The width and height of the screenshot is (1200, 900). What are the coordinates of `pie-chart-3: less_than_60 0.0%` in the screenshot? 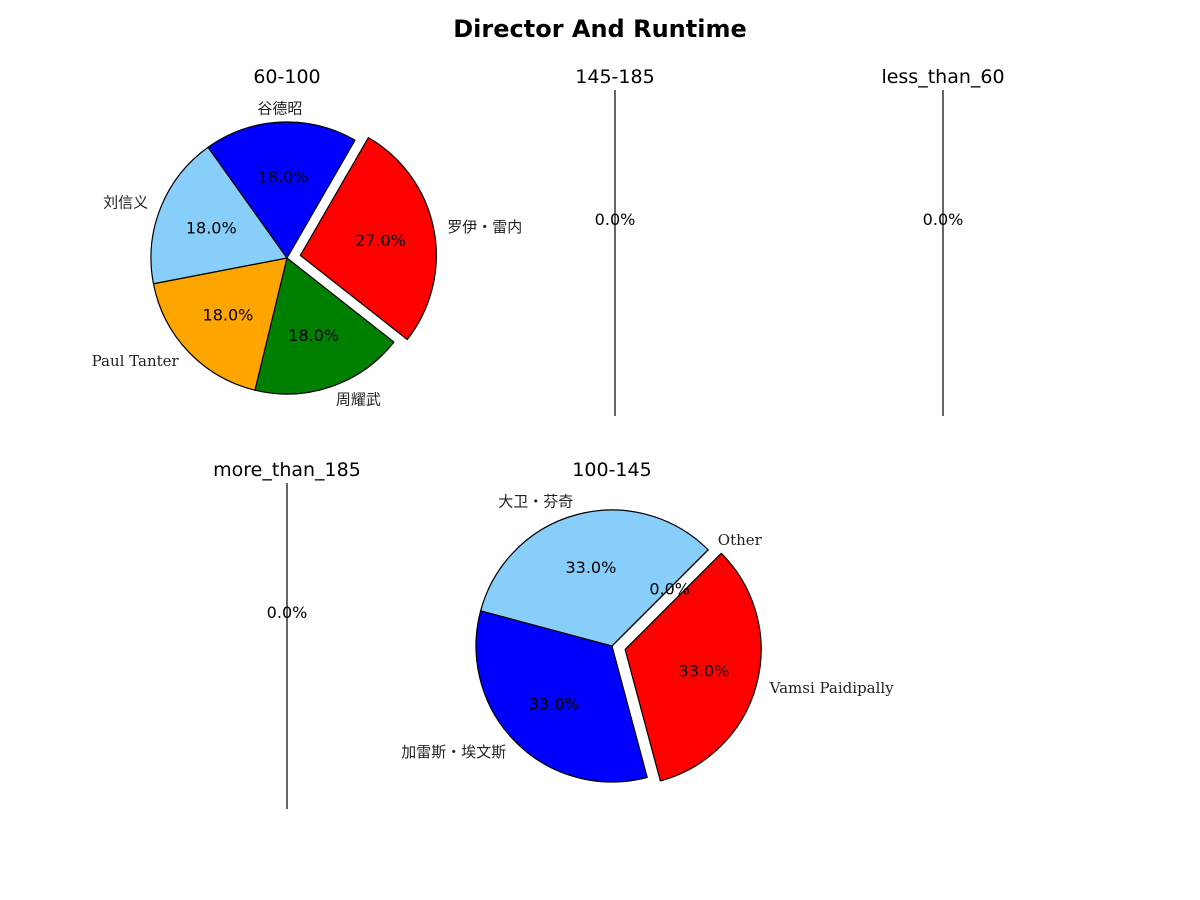 It's located at (943, 241).